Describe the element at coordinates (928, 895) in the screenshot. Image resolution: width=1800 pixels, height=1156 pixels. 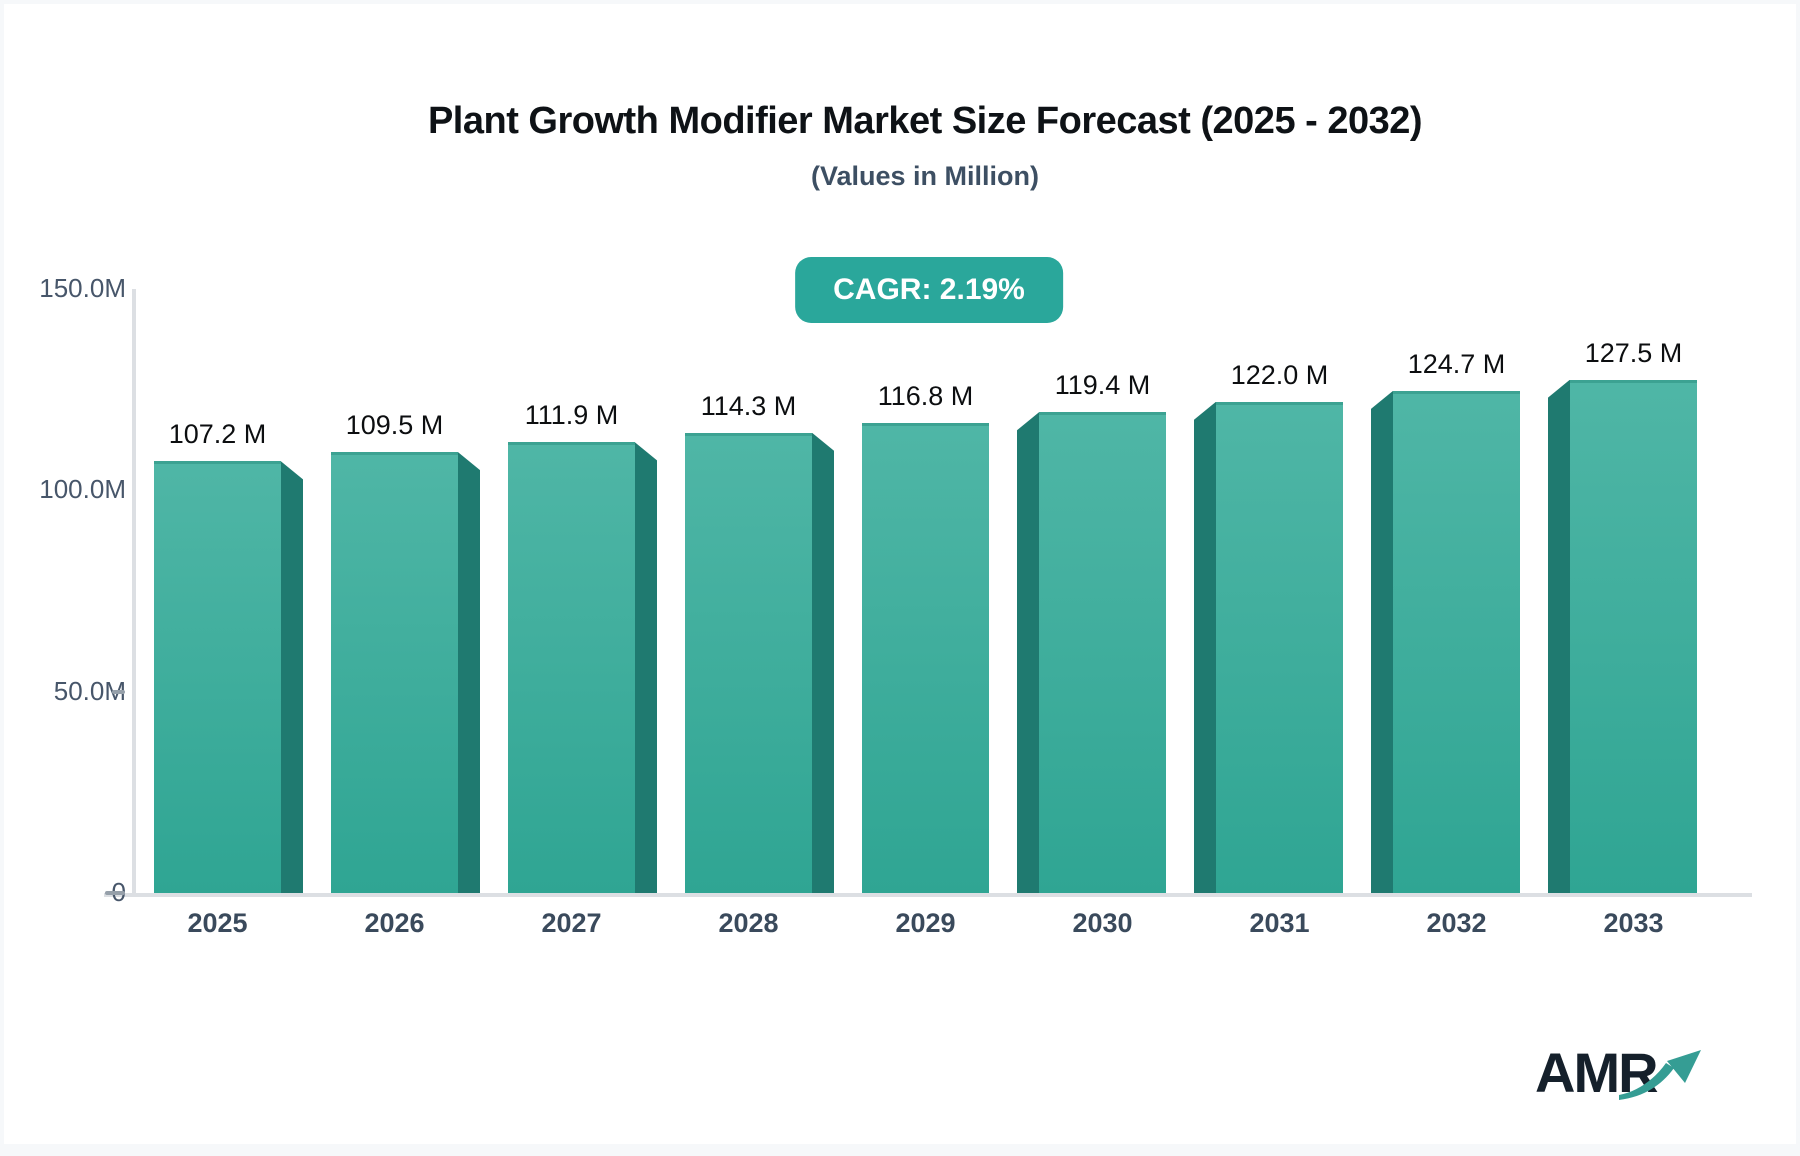
I see `x-axis-line` at that location.